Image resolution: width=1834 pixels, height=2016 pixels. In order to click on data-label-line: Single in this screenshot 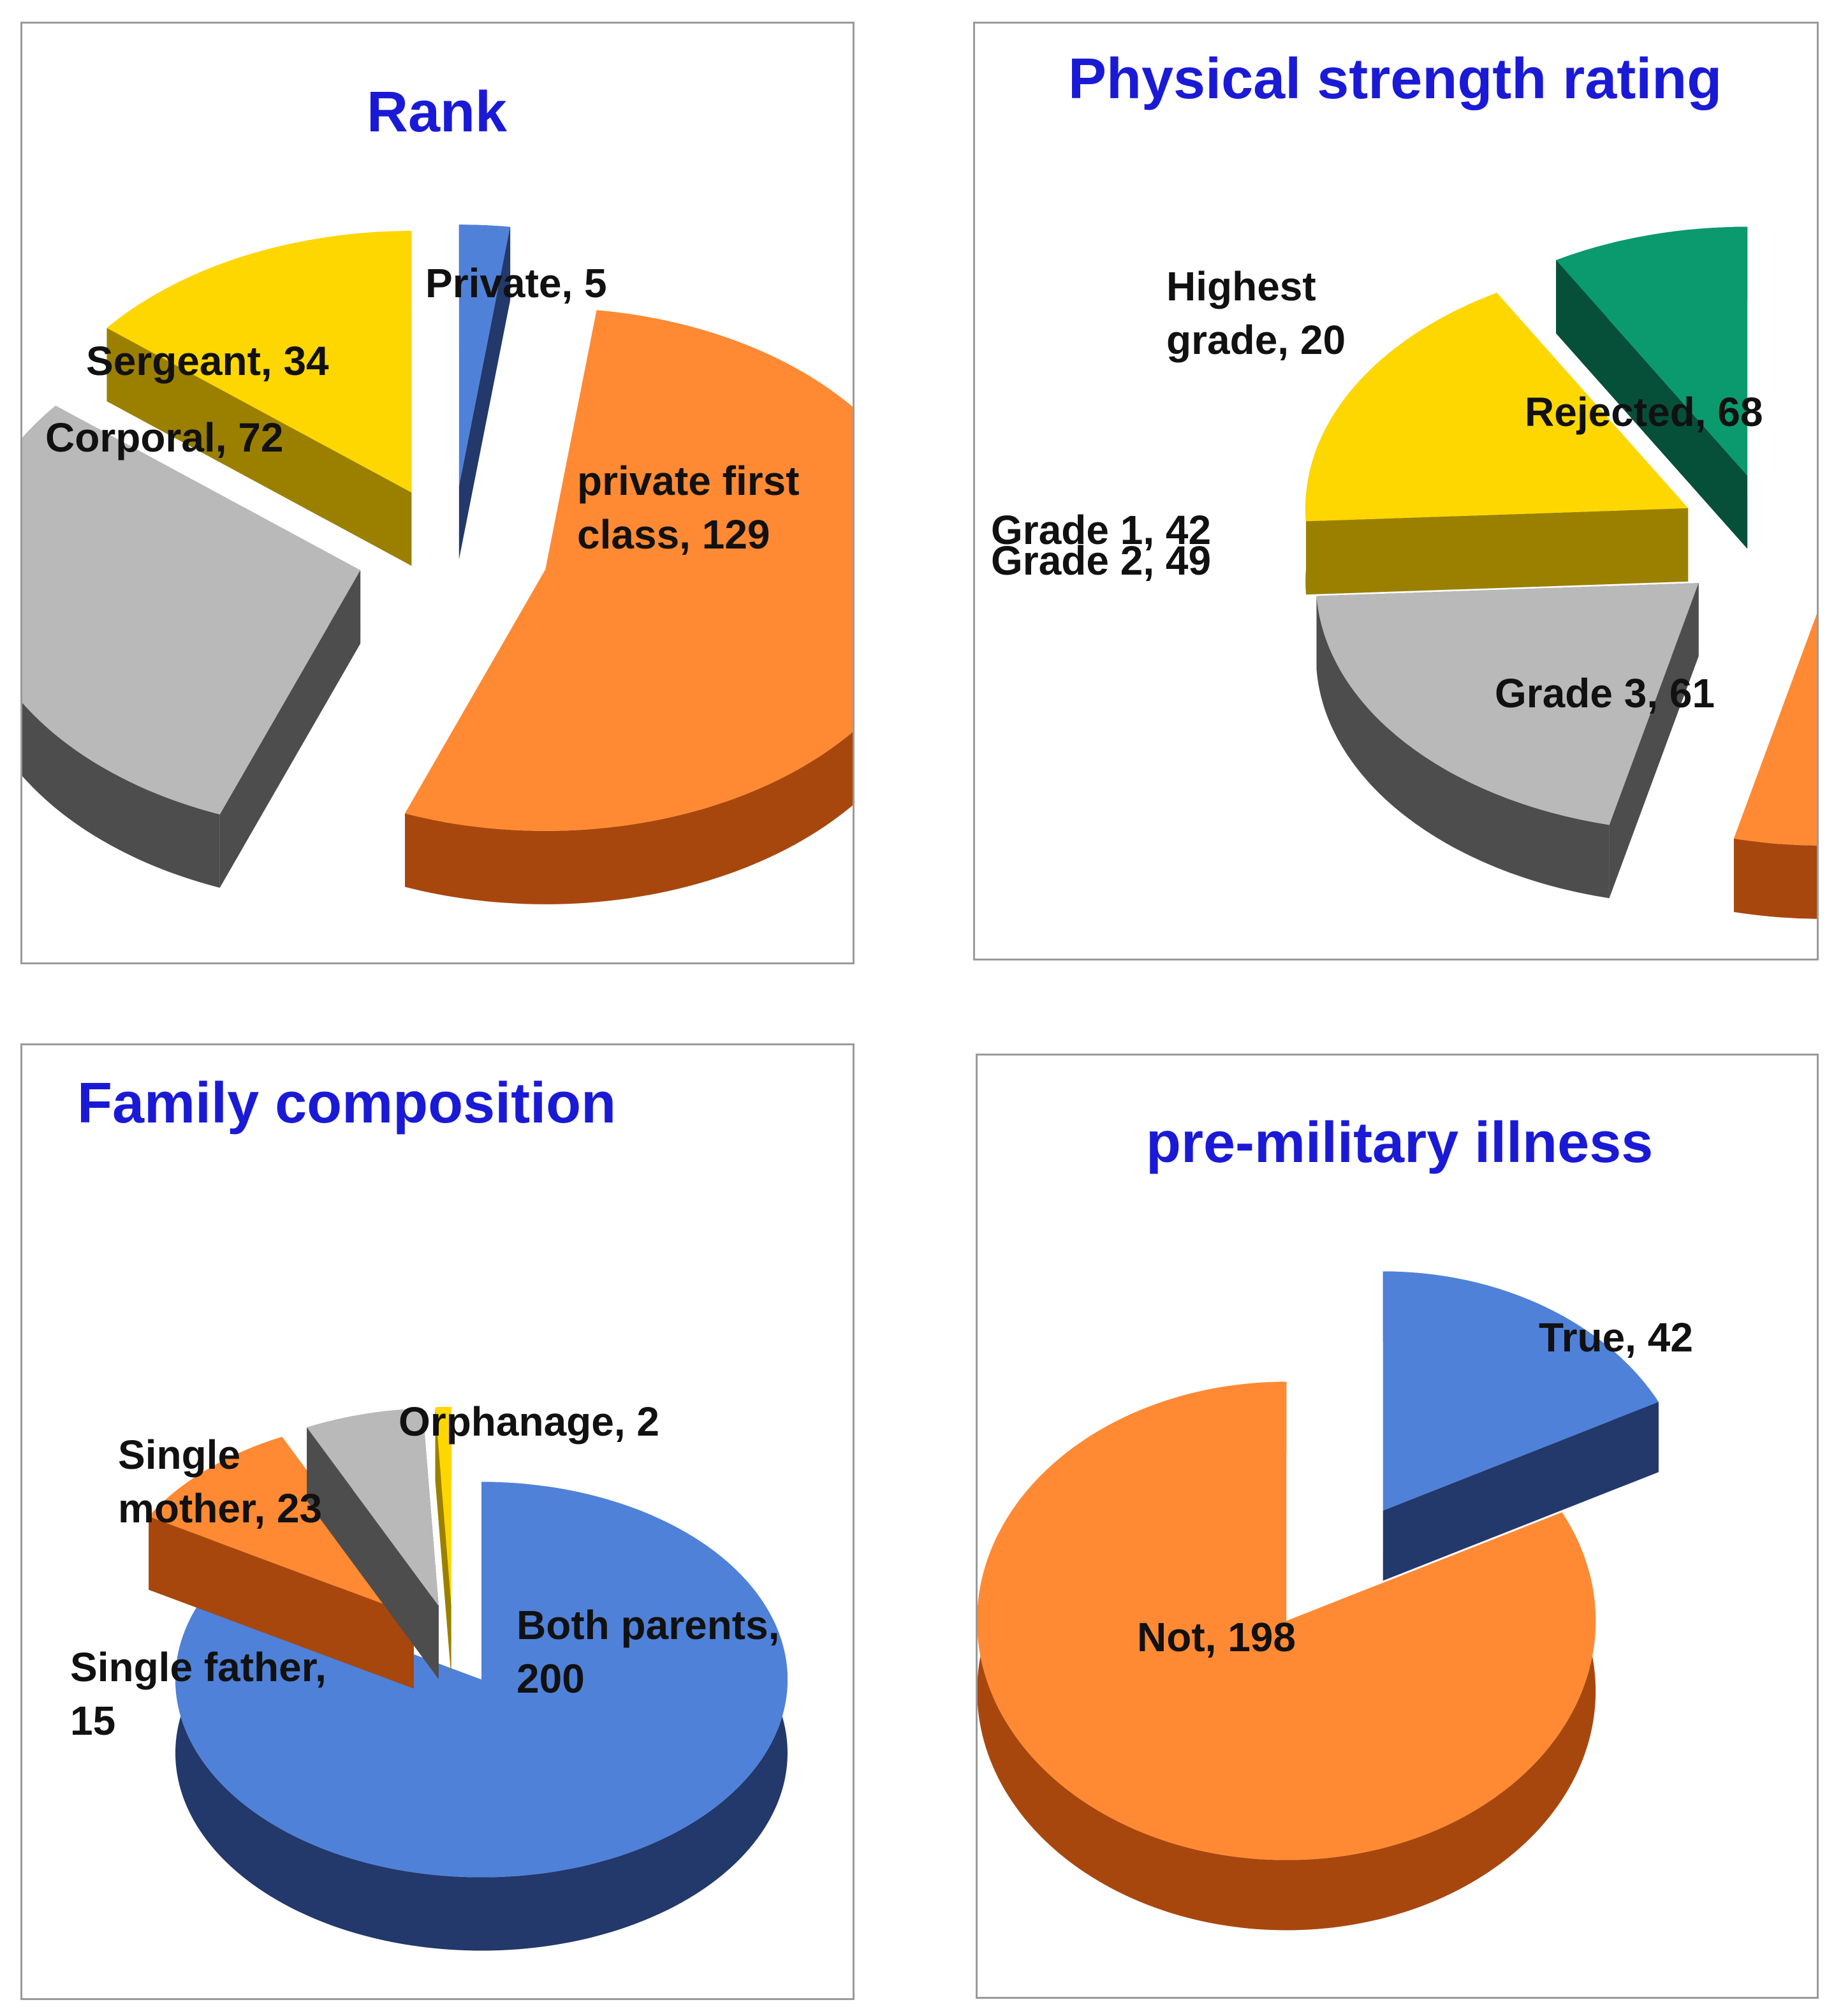, I will do `click(179, 1455)`.